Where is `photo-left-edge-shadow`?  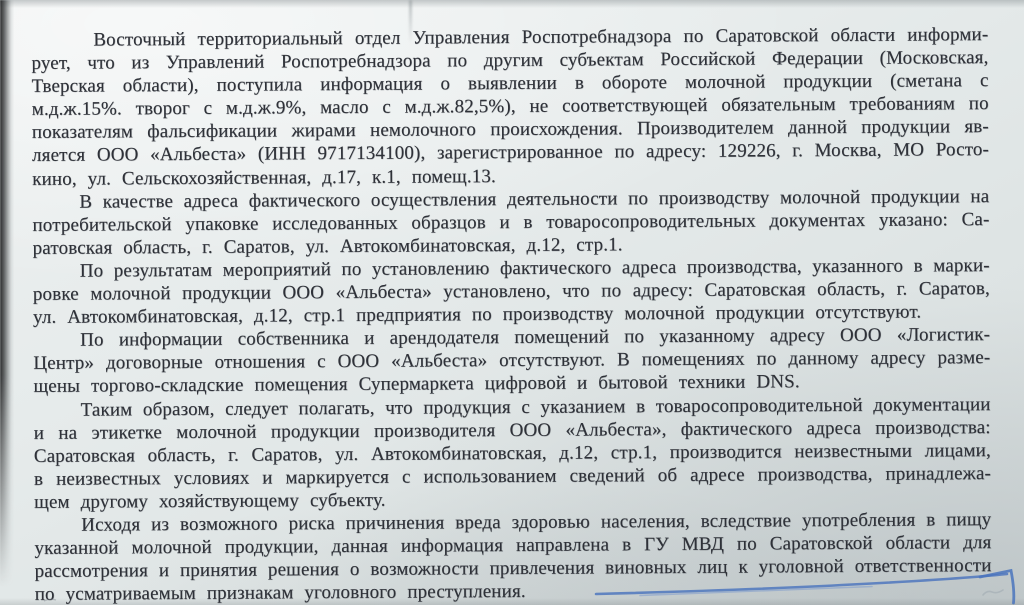 photo-left-edge-shadow is located at coordinates (7, 302).